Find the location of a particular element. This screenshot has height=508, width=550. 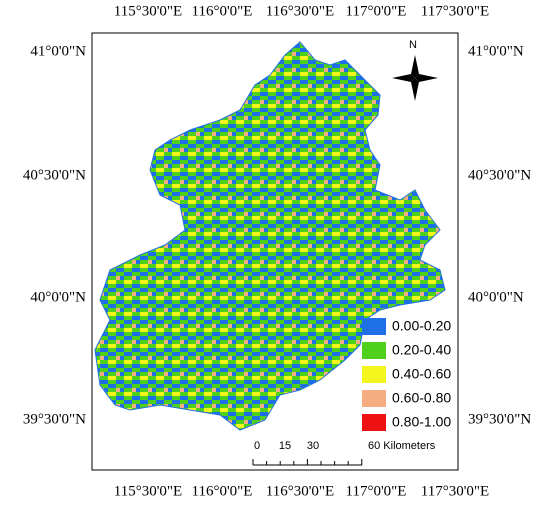

right-coord-label: 40°0'0"N is located at coordinates (496, 297).